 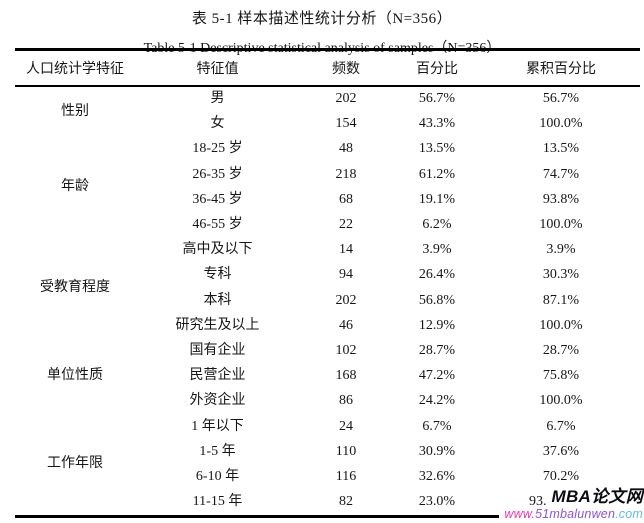 What do you see at coordinates (561, 300) in the screenshot?
I see `cumulative-percent-cell: 87.1%` at bounding box center [561, 300].